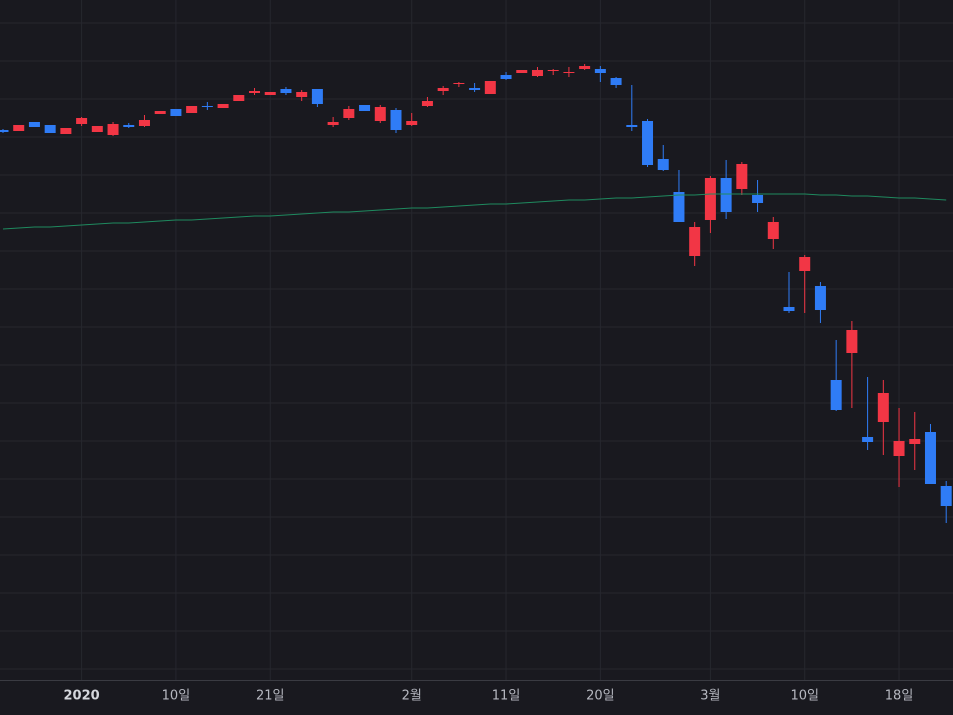 This screenshot has width=953, height=715. Describe the element at coordinates (474, 211) in the screenshot. I see `moving-average-line` at that location.